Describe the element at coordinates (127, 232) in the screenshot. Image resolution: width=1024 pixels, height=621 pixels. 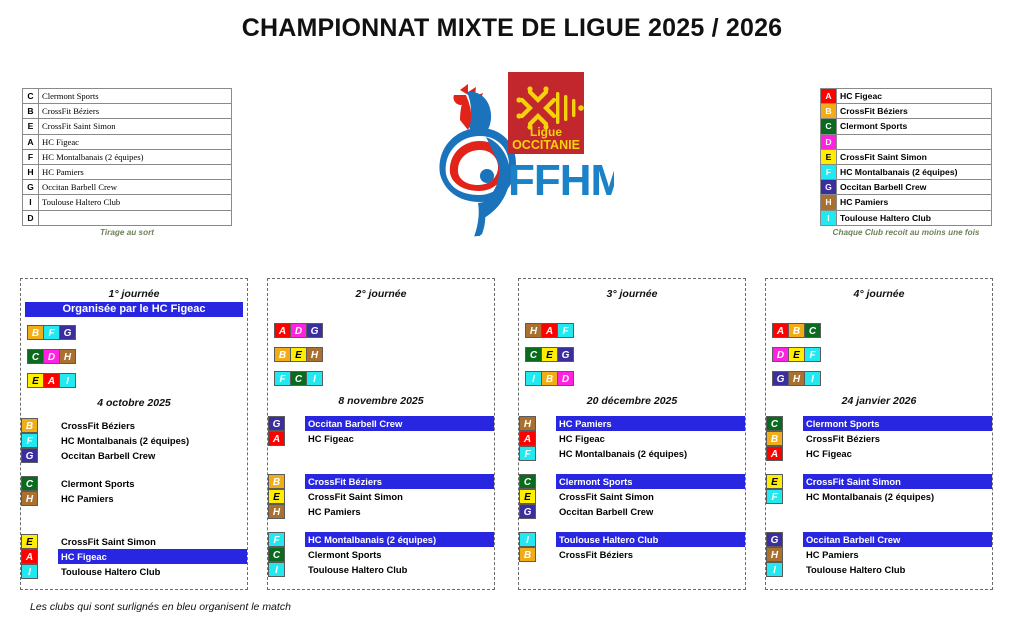
I see `draw-legend-caption: Tirage au sort` at that location.